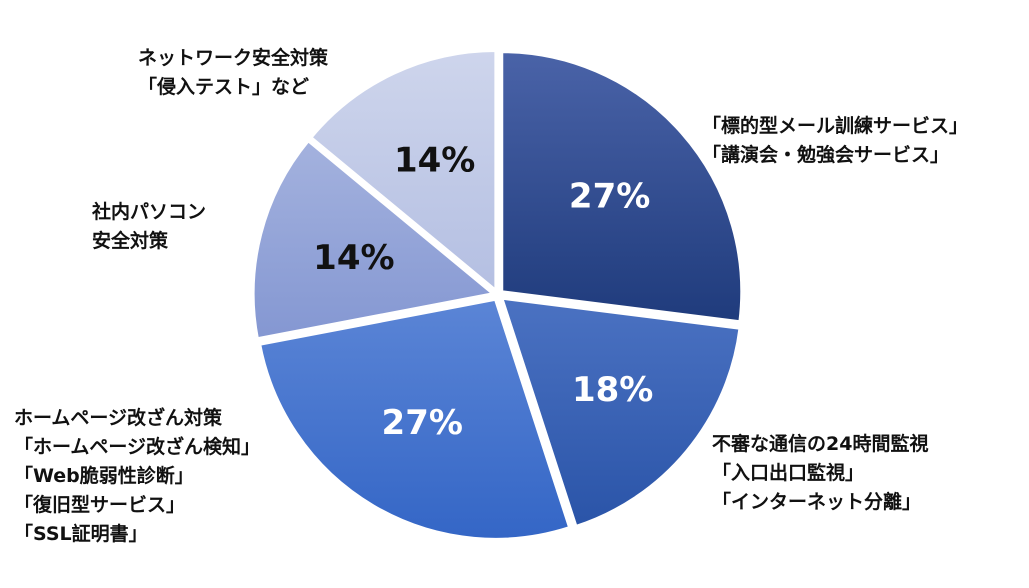 The image size is (1029, 588). I want to click on pie-slice-website-tamper, so click(414, 419).